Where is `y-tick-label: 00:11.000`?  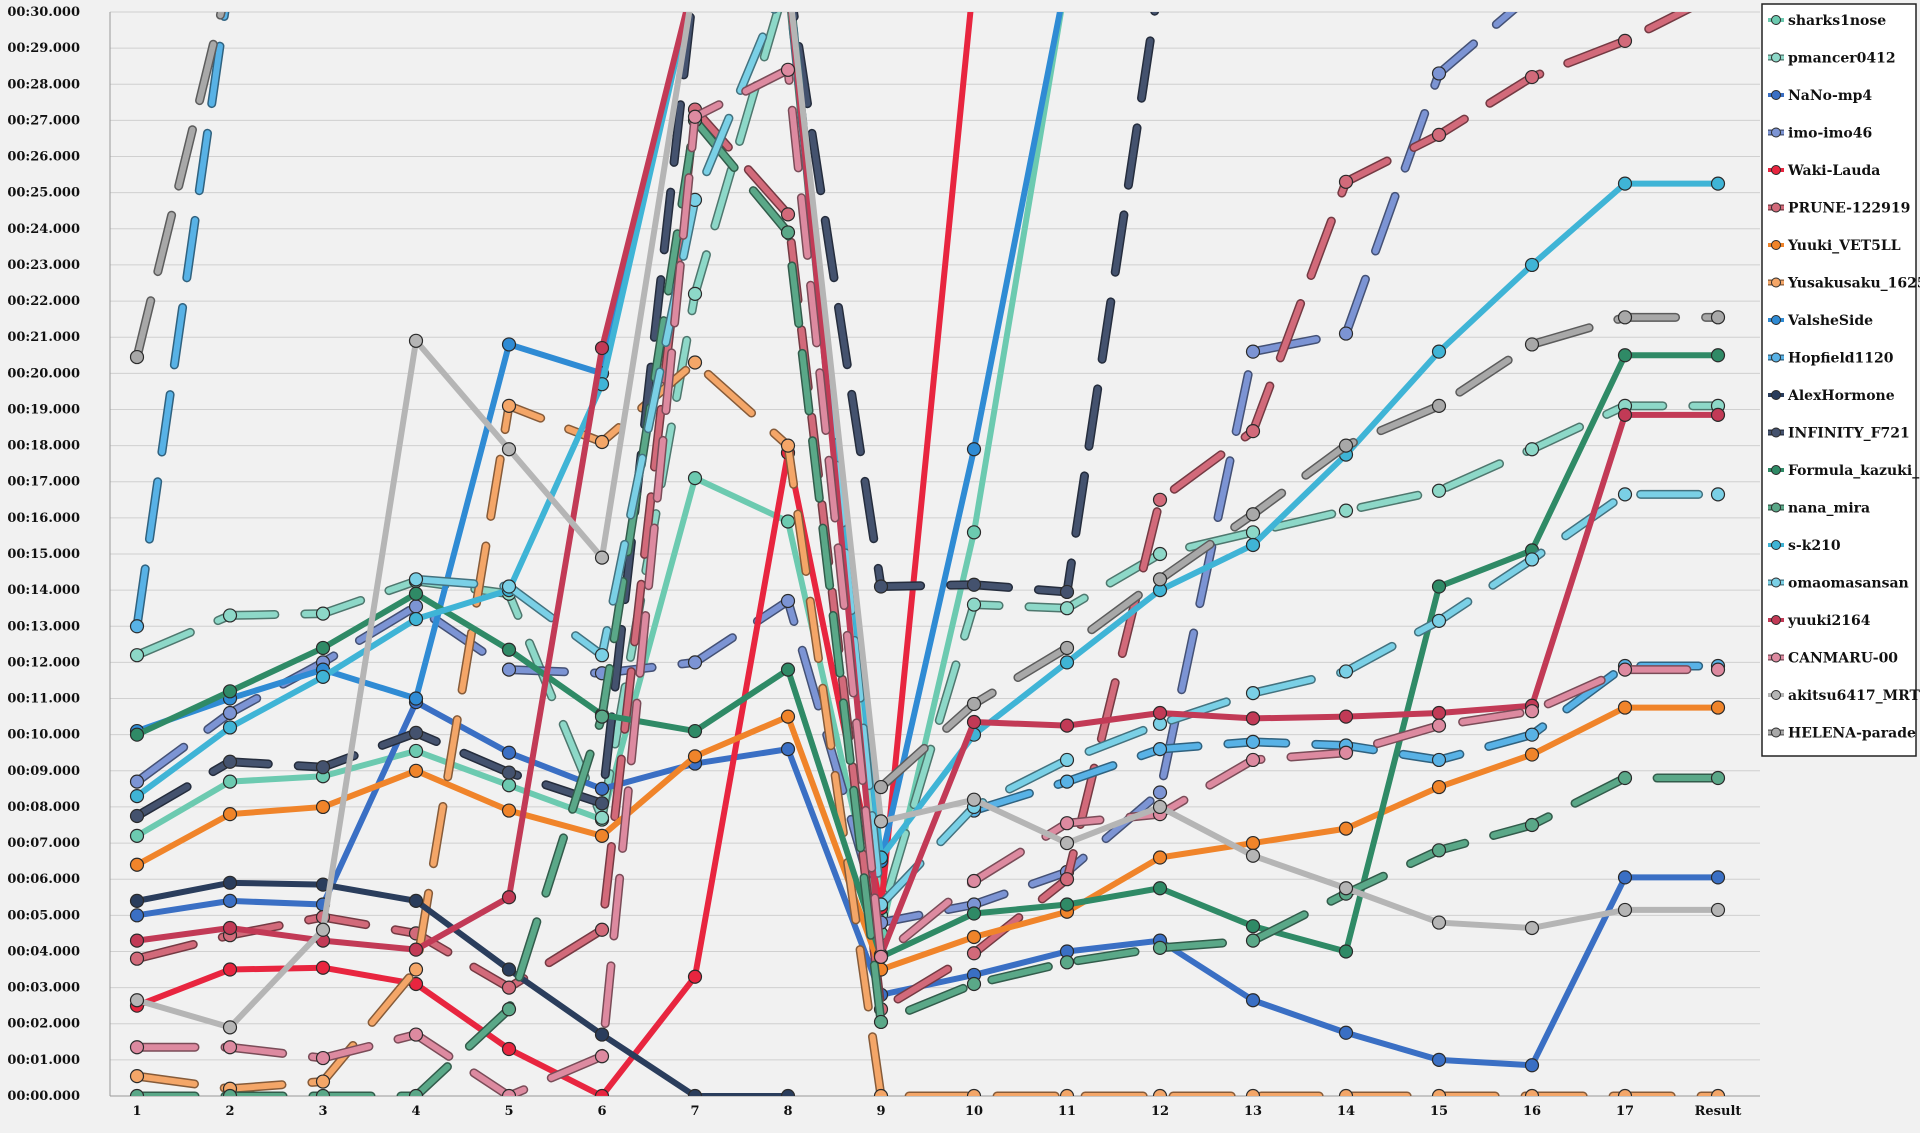
y-tick-label: 00:11.000 is located at coordinates (43, 699).